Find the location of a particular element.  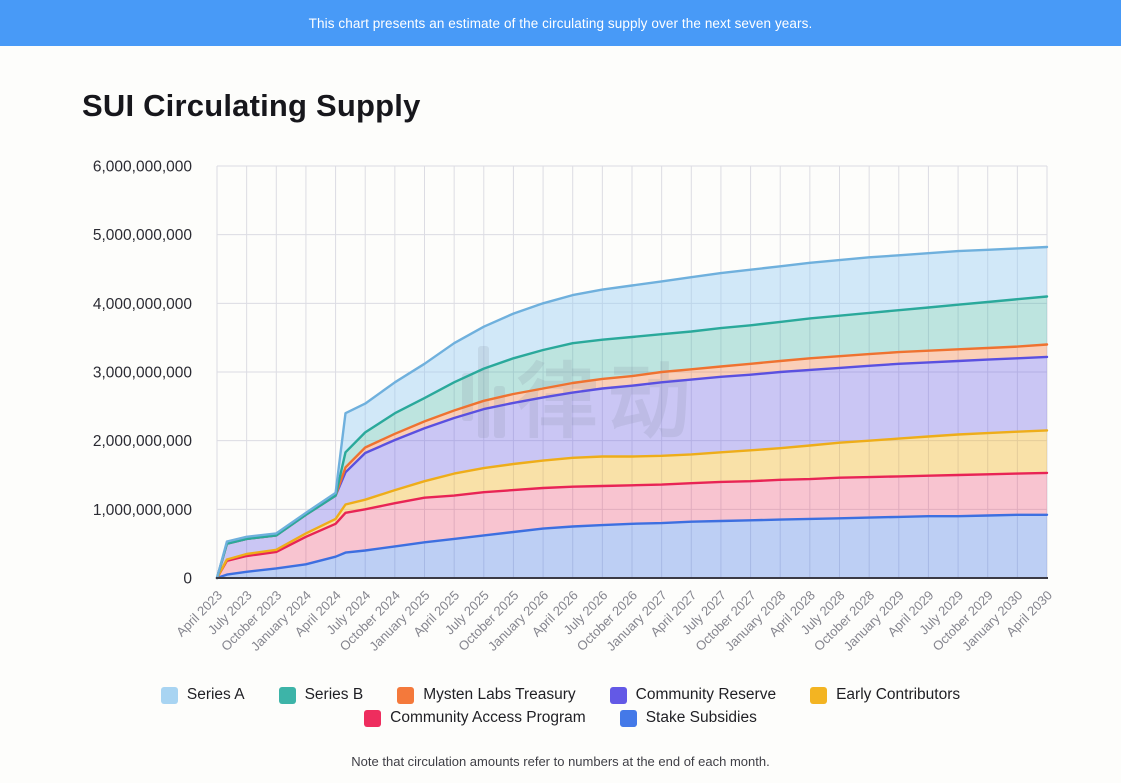

legend-label: Series B is located at coordinates (334, 694).